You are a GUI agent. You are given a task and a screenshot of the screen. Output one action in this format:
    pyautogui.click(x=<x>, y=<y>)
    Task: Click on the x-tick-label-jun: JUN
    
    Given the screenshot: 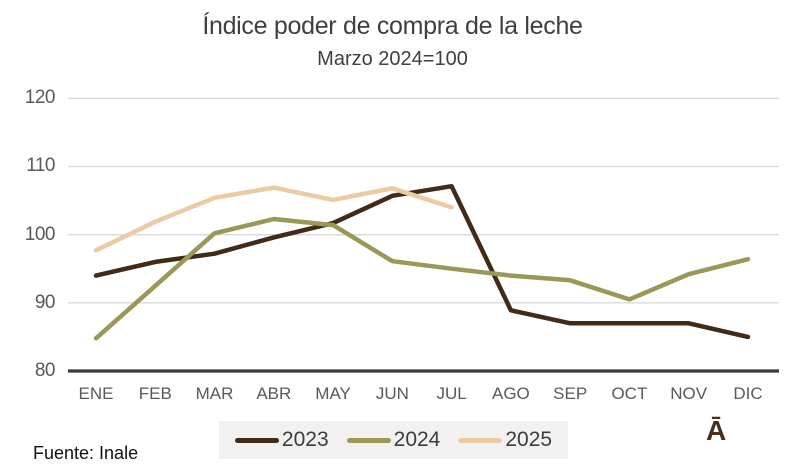 What is the action you would take?
    pyautogui.click(x=392, y=393)
    